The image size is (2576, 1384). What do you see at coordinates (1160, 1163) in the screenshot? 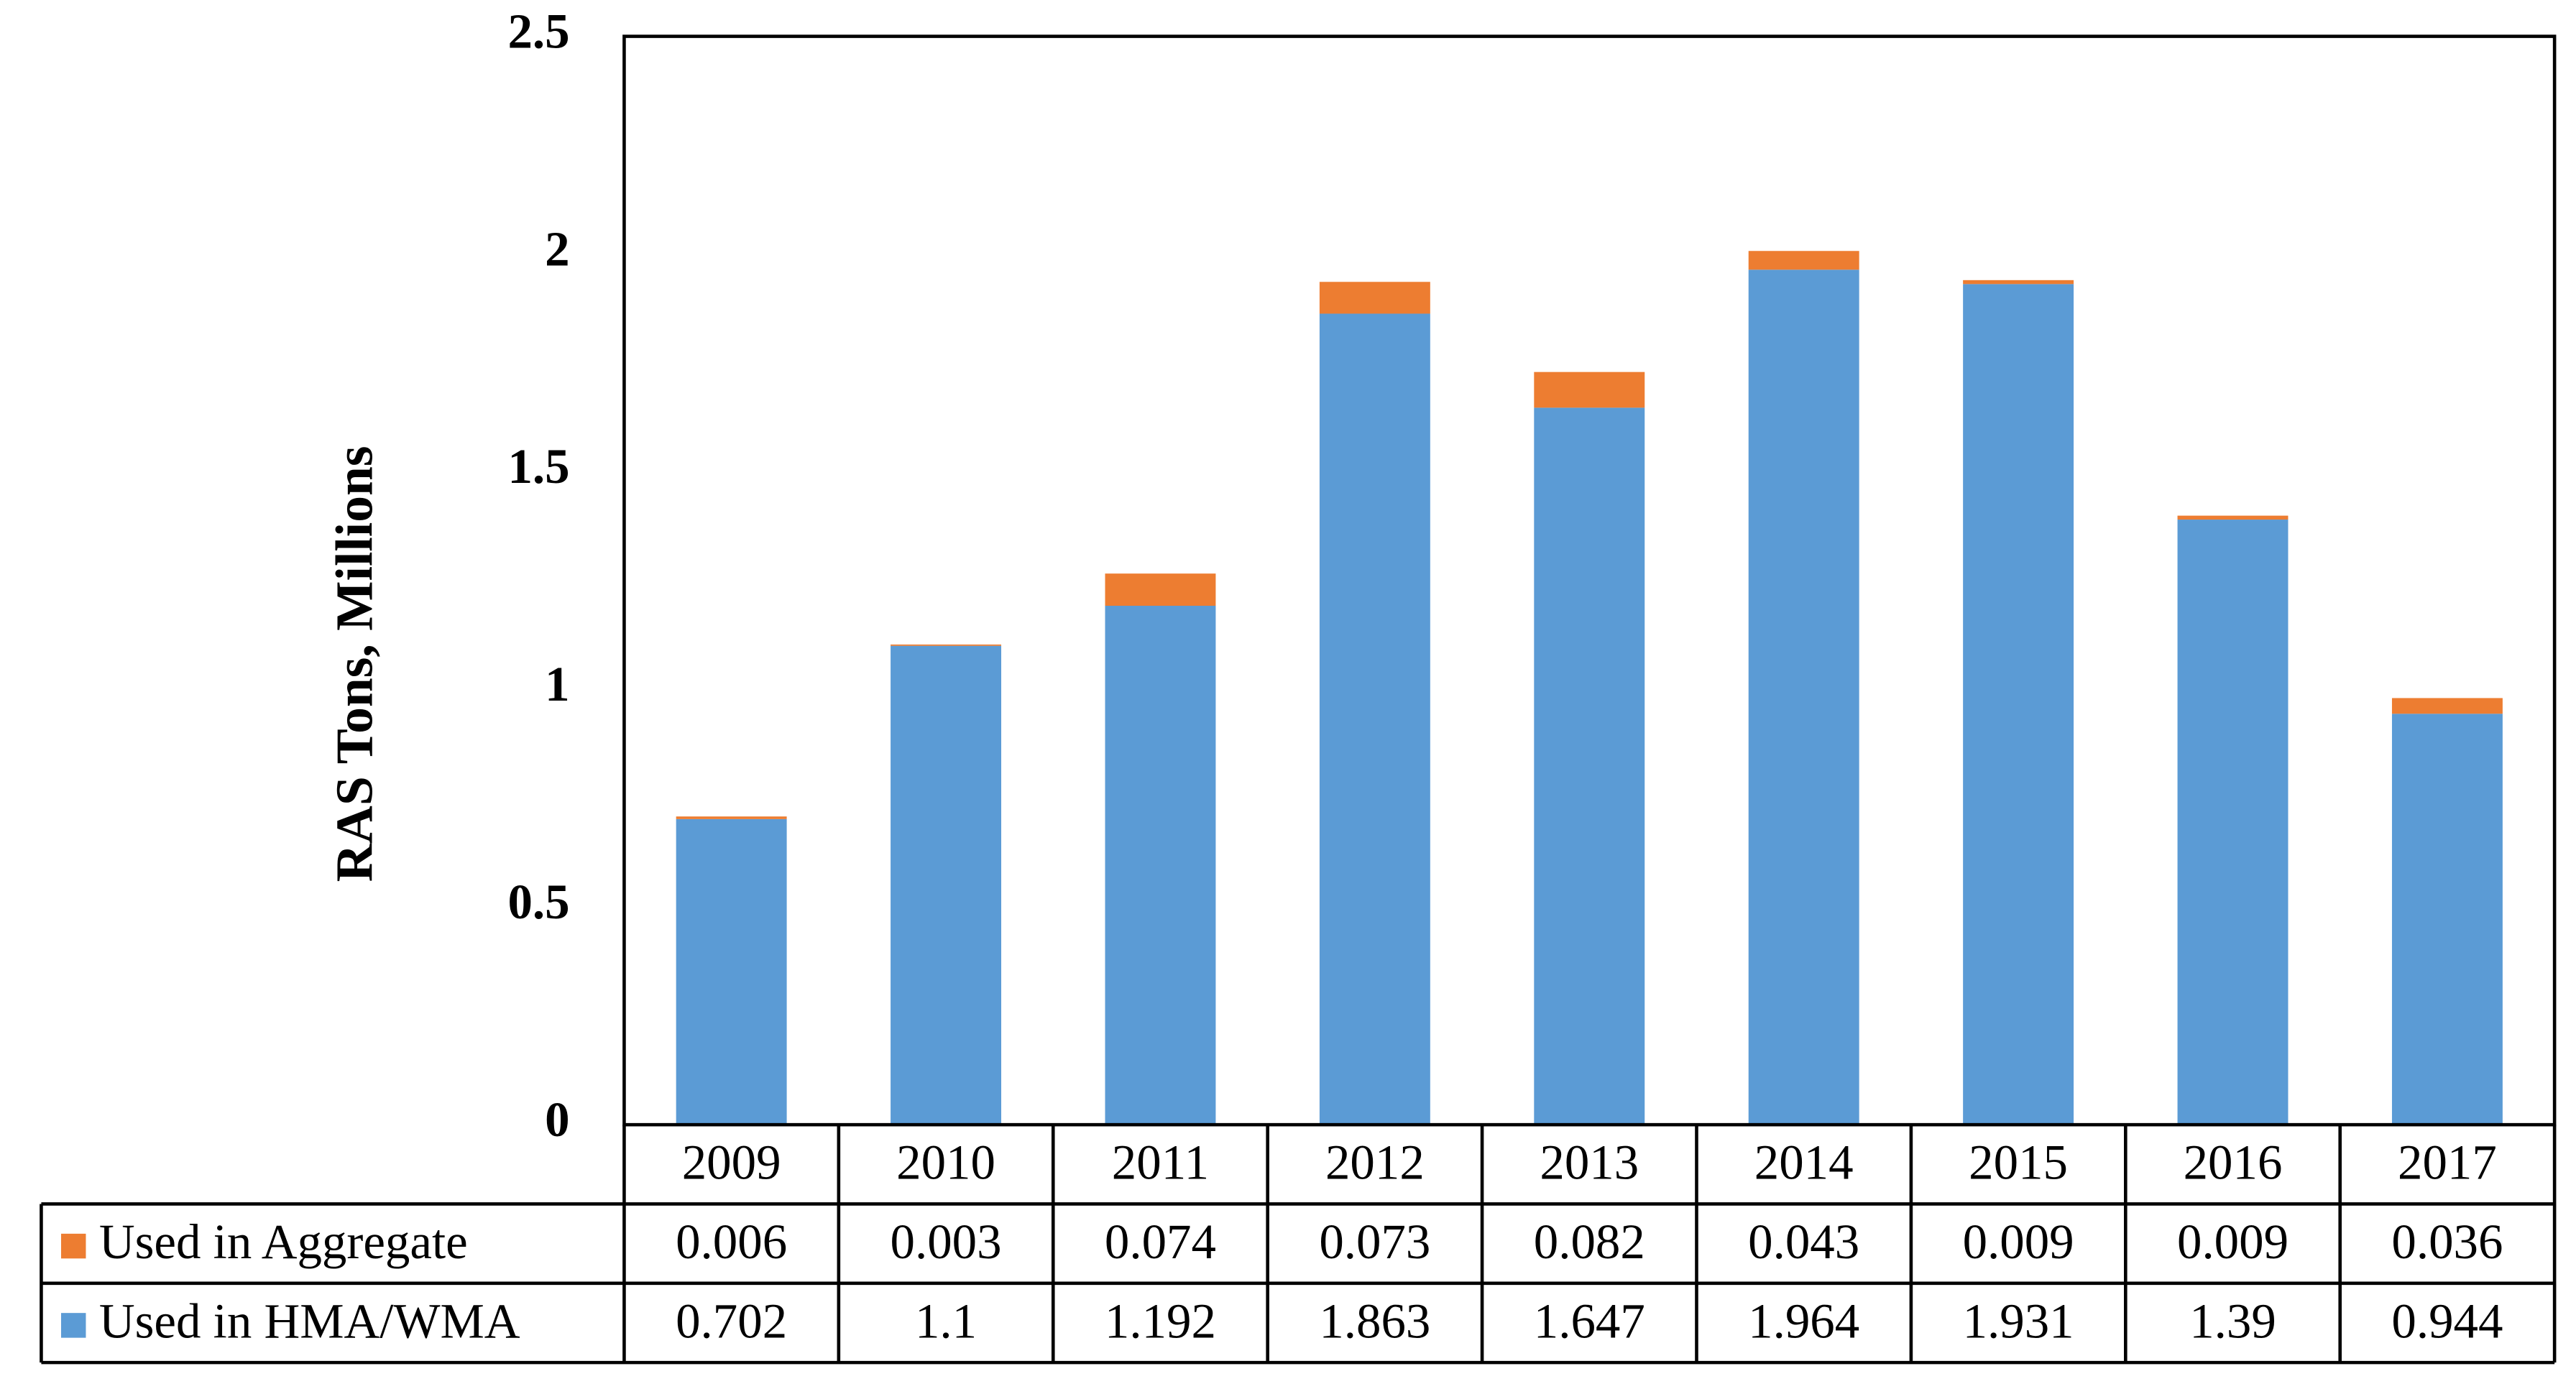
I see `x-tick-label: 2011` at bounding box center [1160, 1163].